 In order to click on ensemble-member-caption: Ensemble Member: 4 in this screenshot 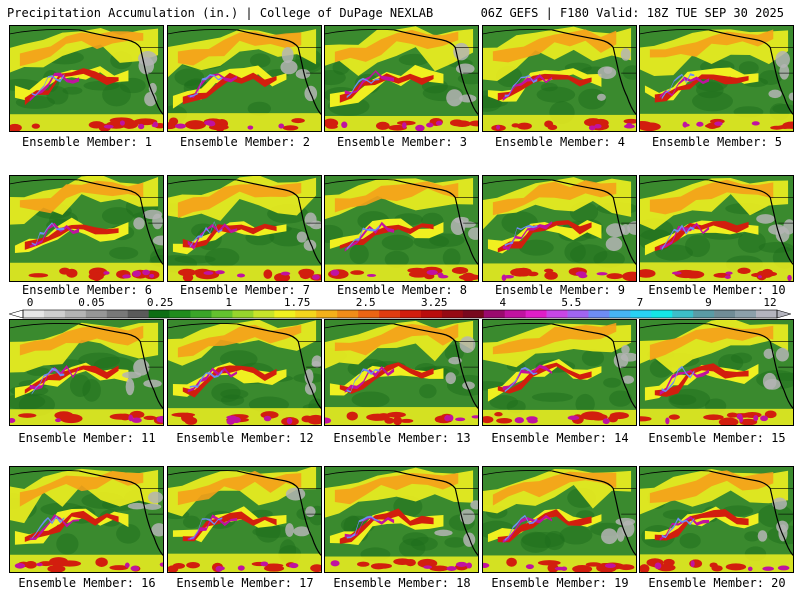, I will do `click(560, 142)`.